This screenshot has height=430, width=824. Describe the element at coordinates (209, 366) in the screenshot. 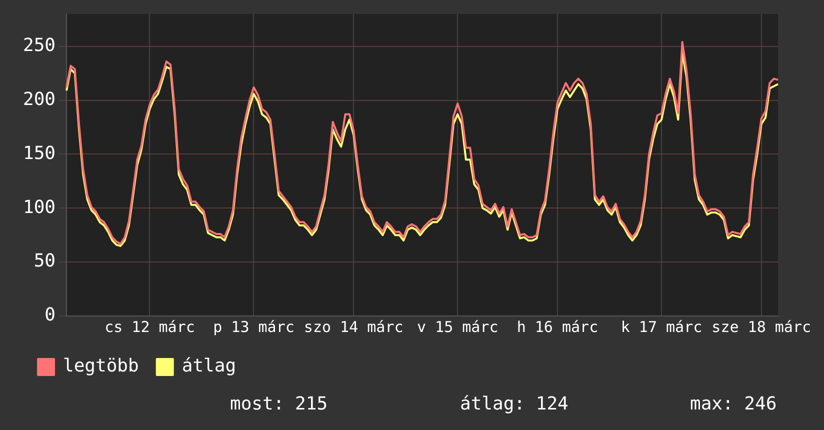

I see `legend-label: átlag` at that location.